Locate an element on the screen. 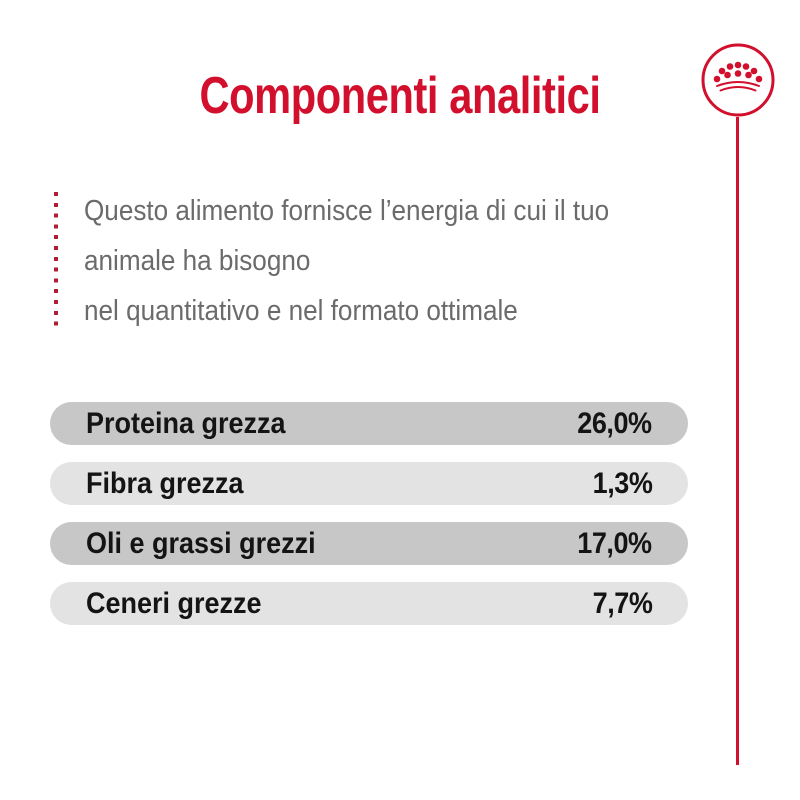  row-label: Proteina grezza is located at coordinates (186, 423).